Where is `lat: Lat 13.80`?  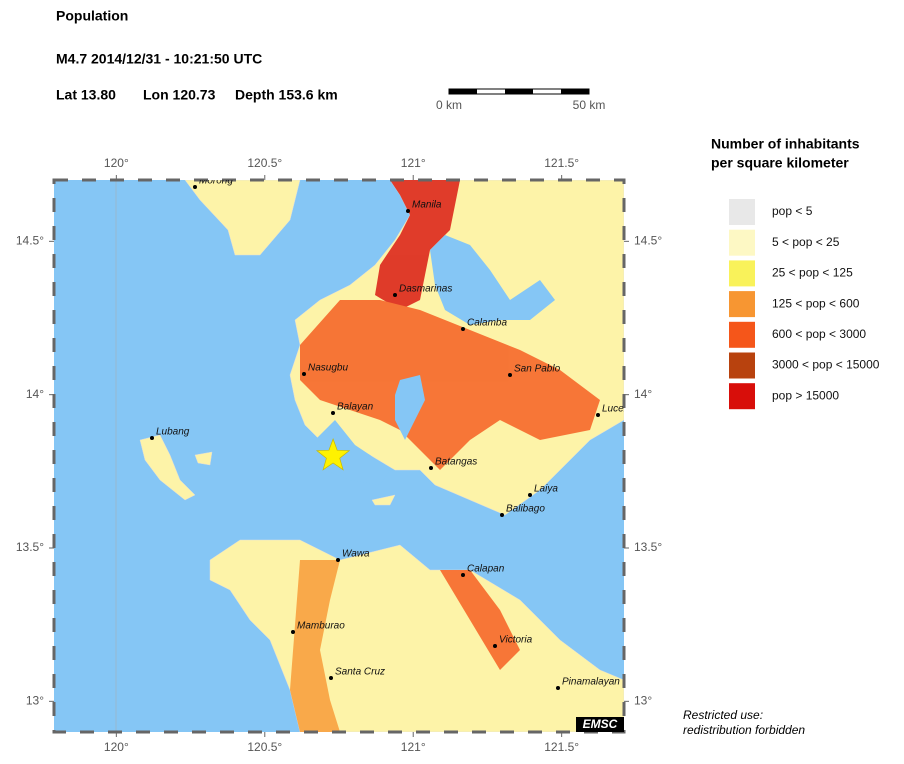 lat: Lat 13.80 is located at coordinates (86, 95).